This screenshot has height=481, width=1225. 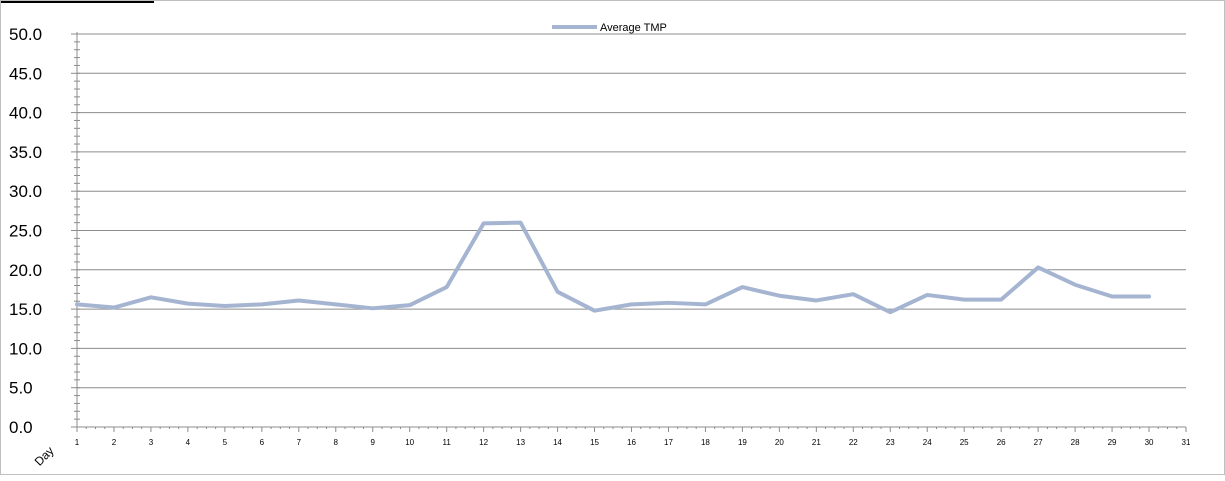 What do you see at coordinates (299, 442) in the screenshot?
I see `x-tick-label: 7` at bounding box center [299, 442].